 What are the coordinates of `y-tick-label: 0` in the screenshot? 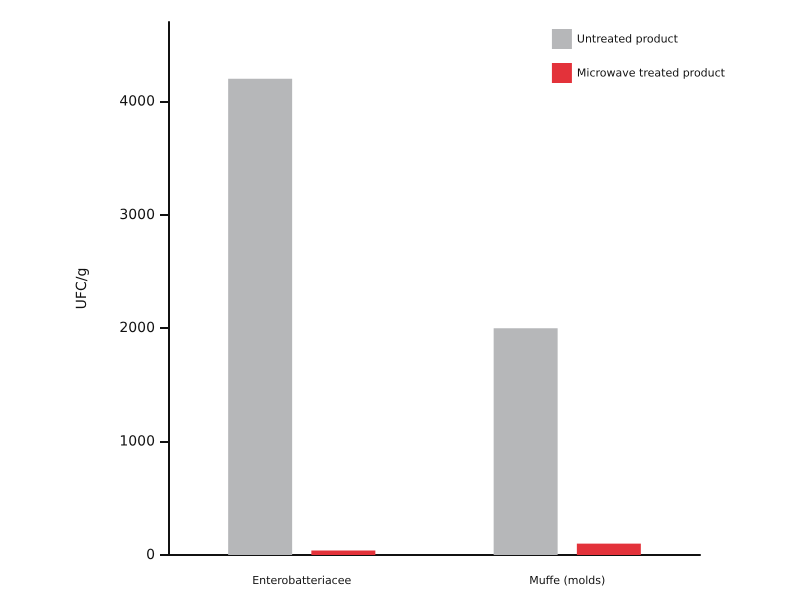 It's located at (150, 555).